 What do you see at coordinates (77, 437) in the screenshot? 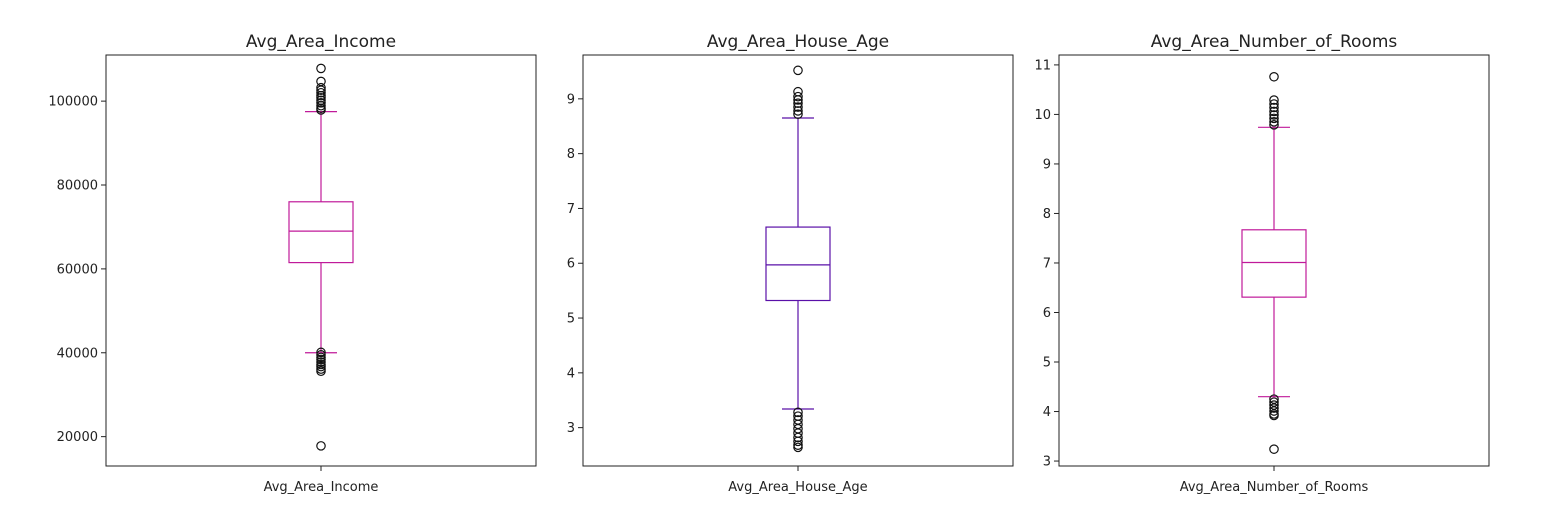
I see `y-tick-label: 20000` at bounding box center [77, 437].